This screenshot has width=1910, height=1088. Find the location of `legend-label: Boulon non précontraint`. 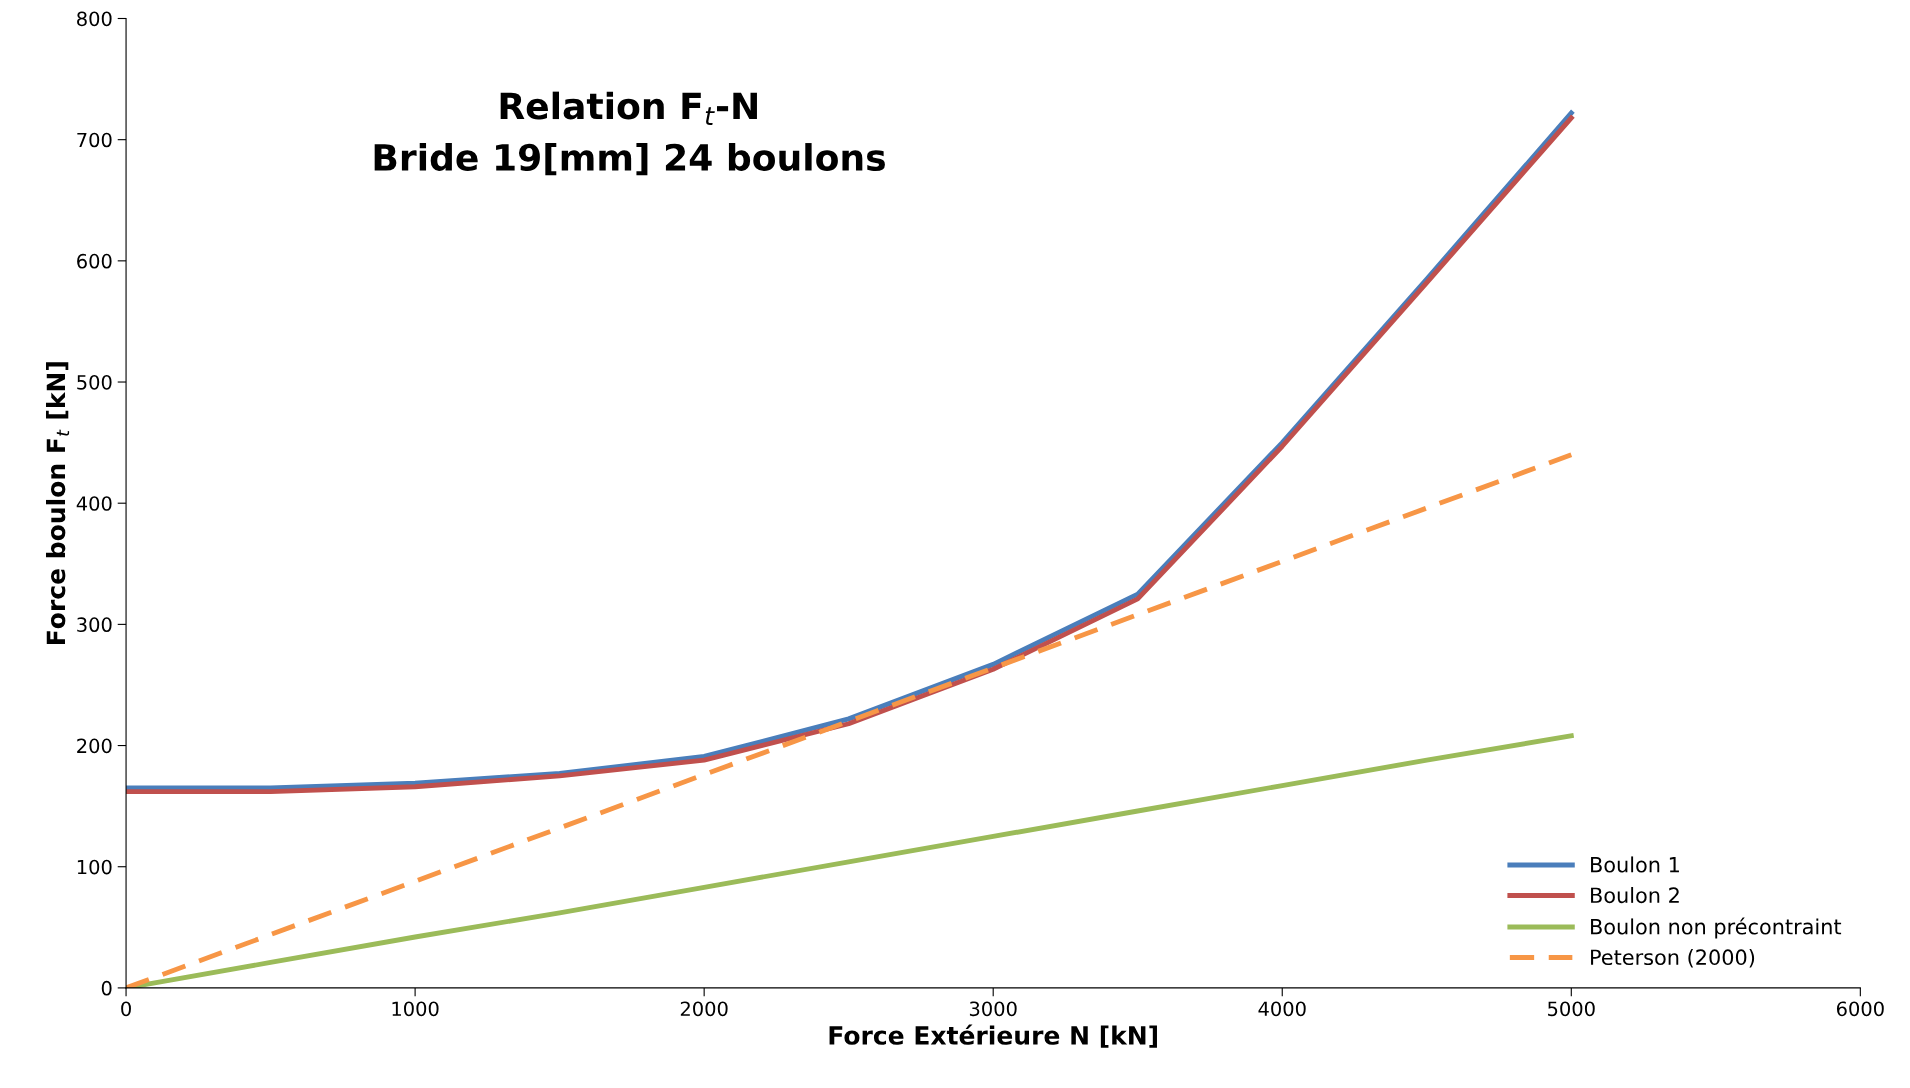

legend-label: Boulon non précontraint is located at coordinates (1716, 928).